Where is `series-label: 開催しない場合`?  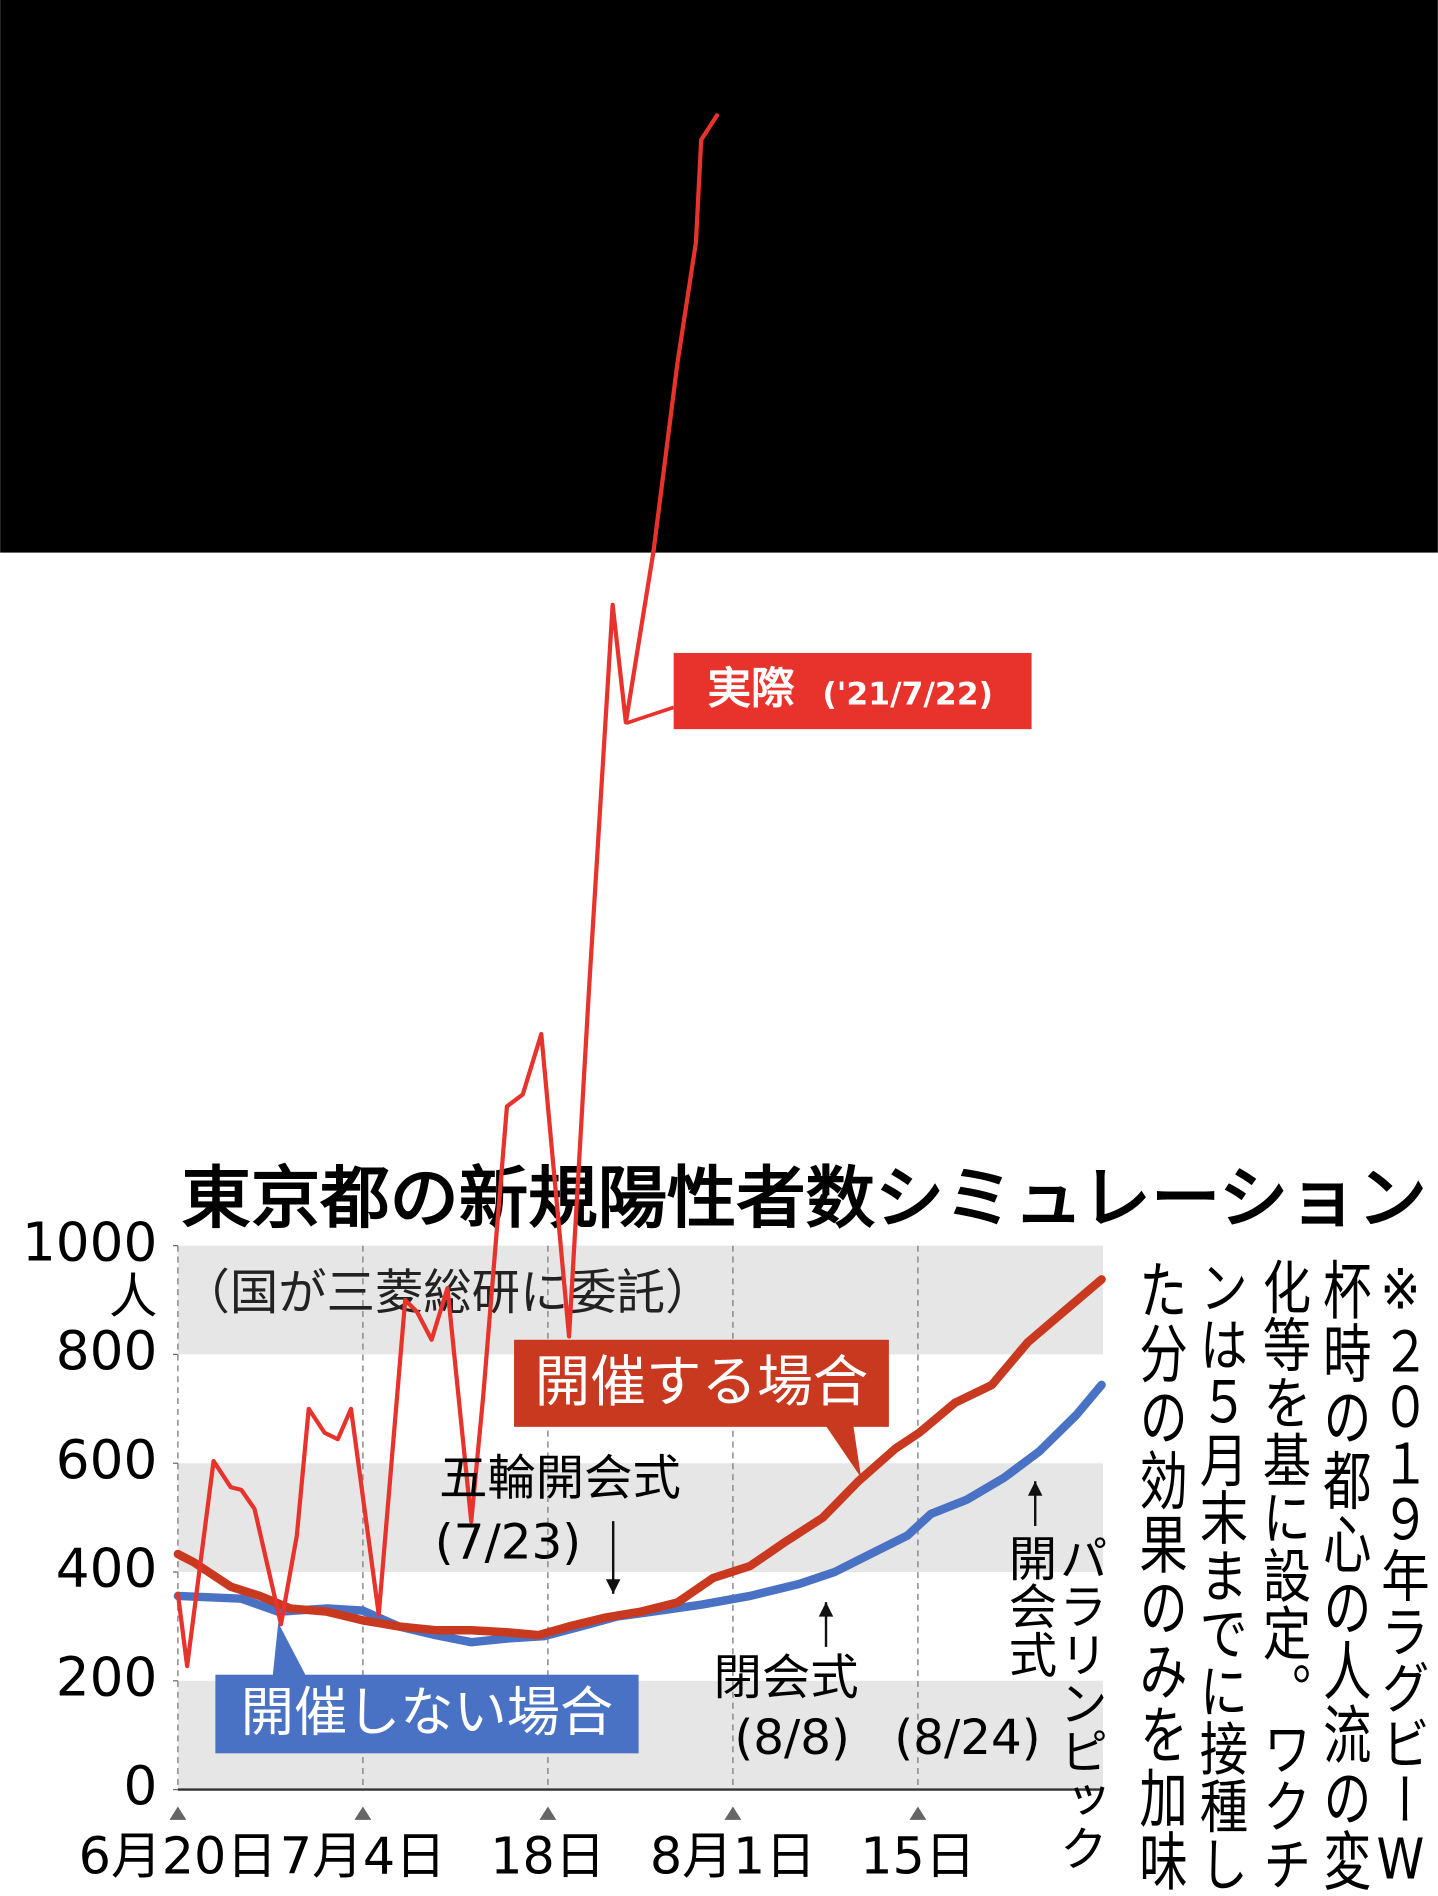
series-label: 開催しない場合 is located at coordinates (427, 1712).